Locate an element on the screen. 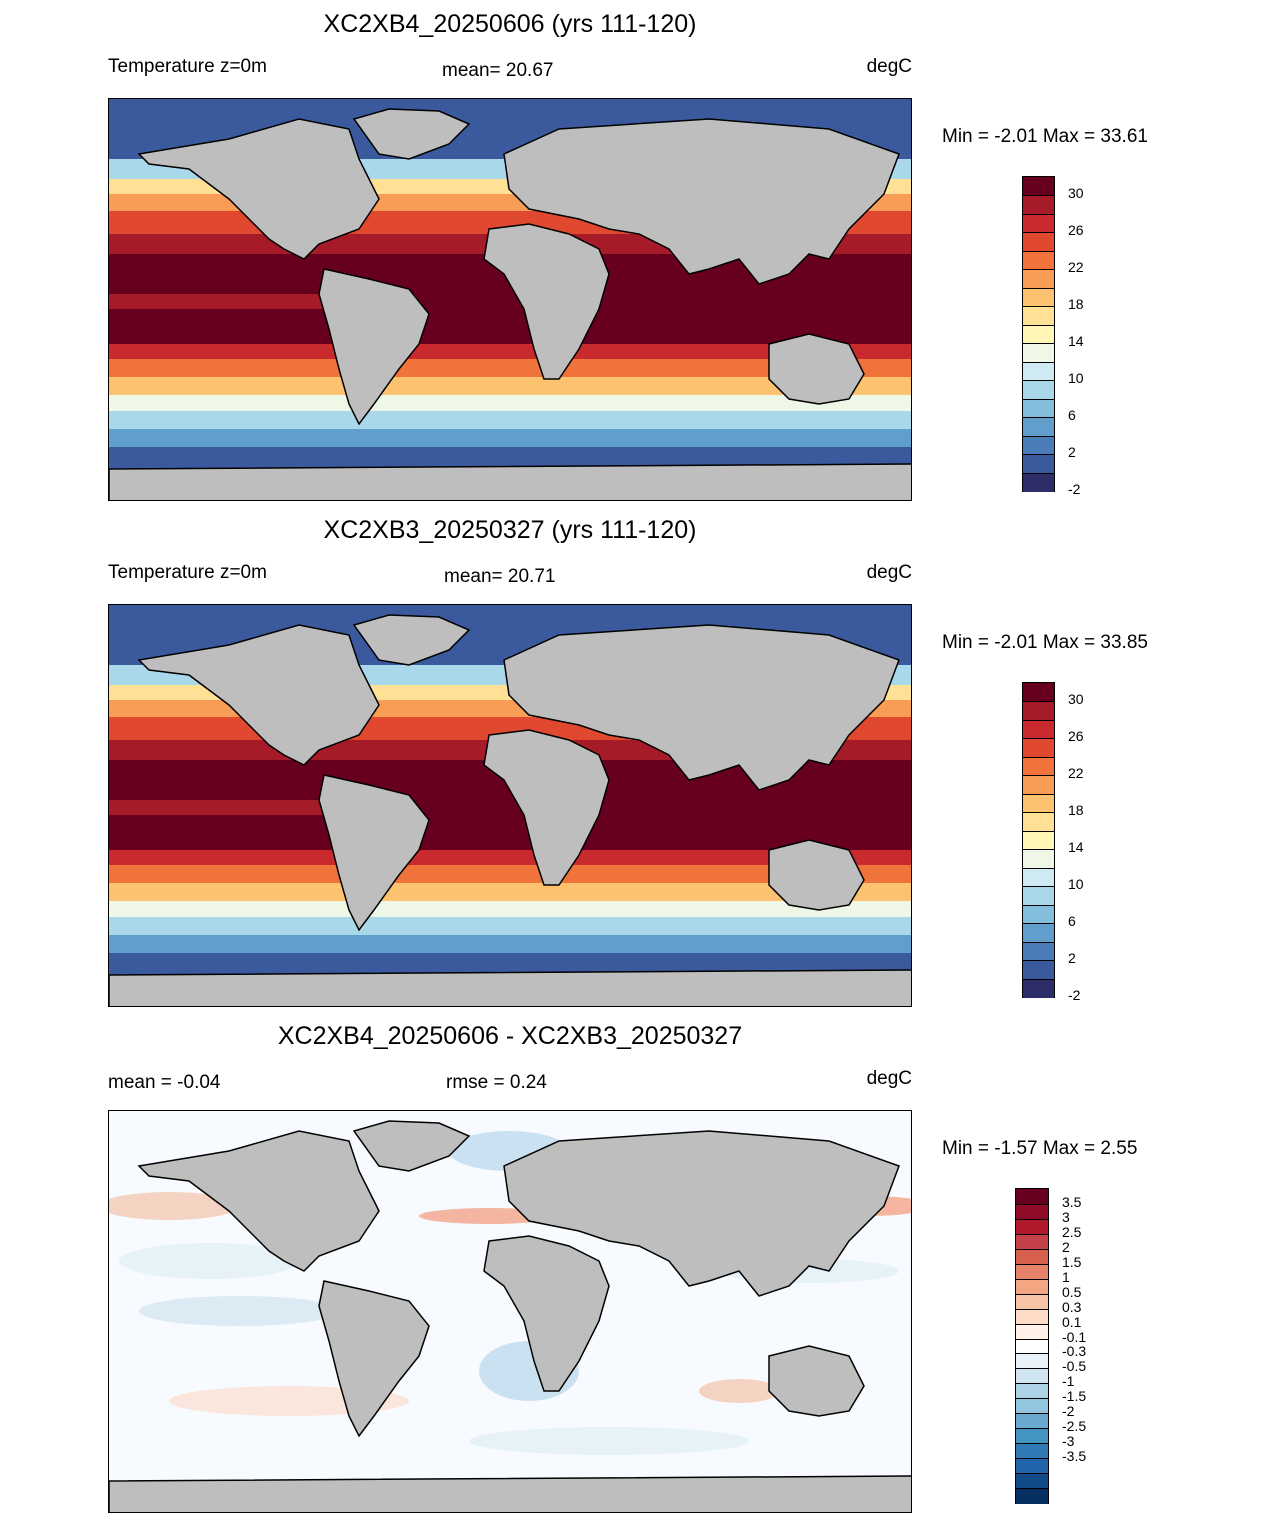 This screenshot has height=1519, width=1285. colorbar-tick-label: -3 is located at coordinates (1068, 1441).